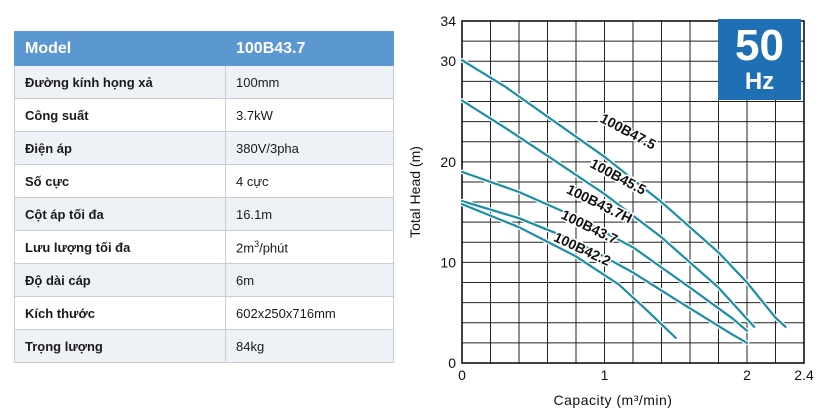 This screenshot has width=827, height=411. What do you see at coordinates (258, 82) in the screenshot?
I see `spec-value-text: 100mm` at bounding box center [258, 82].